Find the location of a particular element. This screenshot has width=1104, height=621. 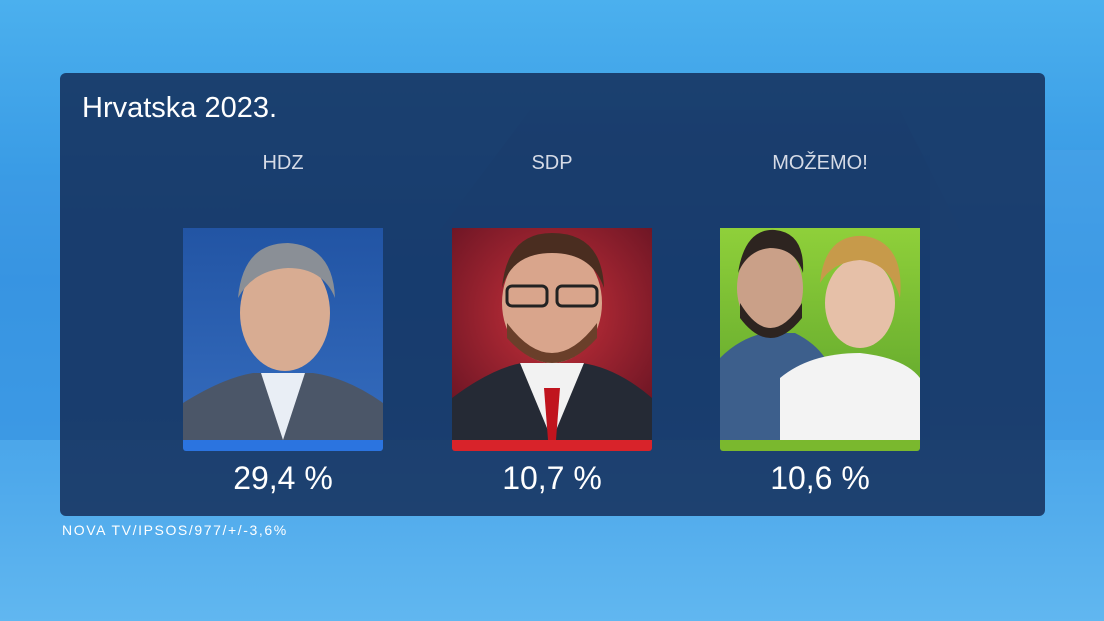

party-result: 29,4 % is located at coordinates (283, 478).